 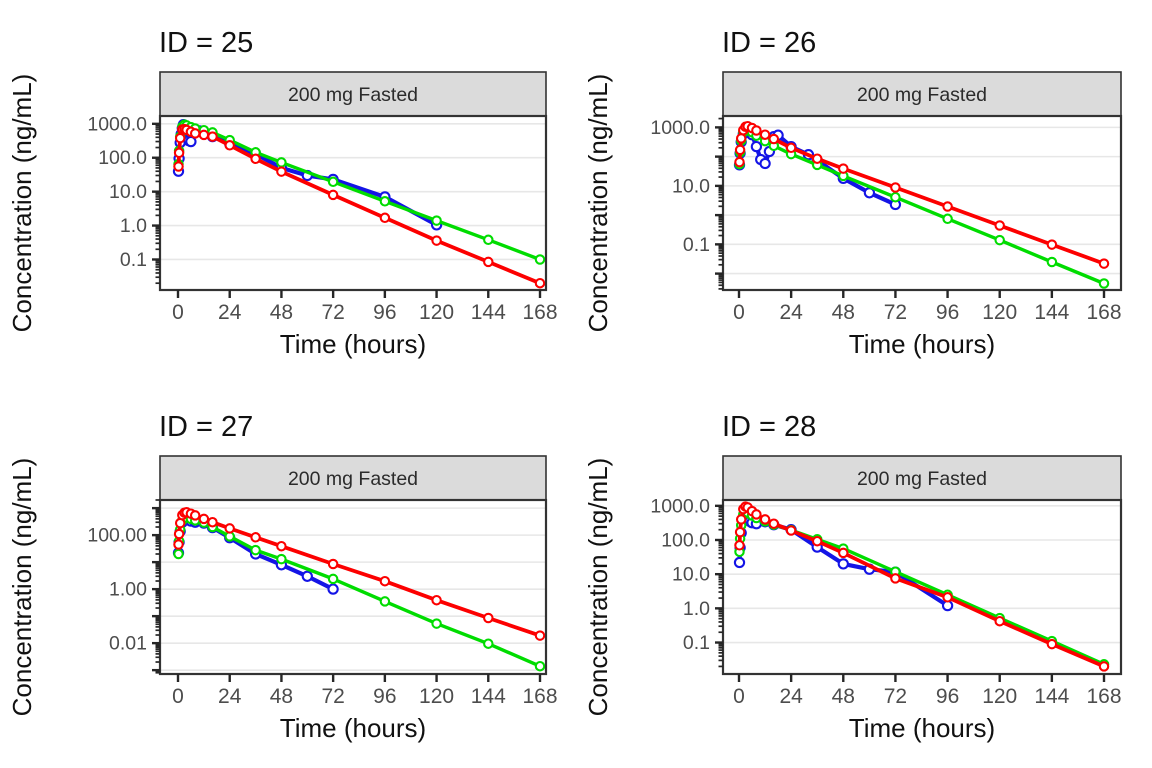 What do you see at coordinates (117, 124) in the screenshot?
I see `y-tick-label: 1000.0` at bounding box center [117, 124].